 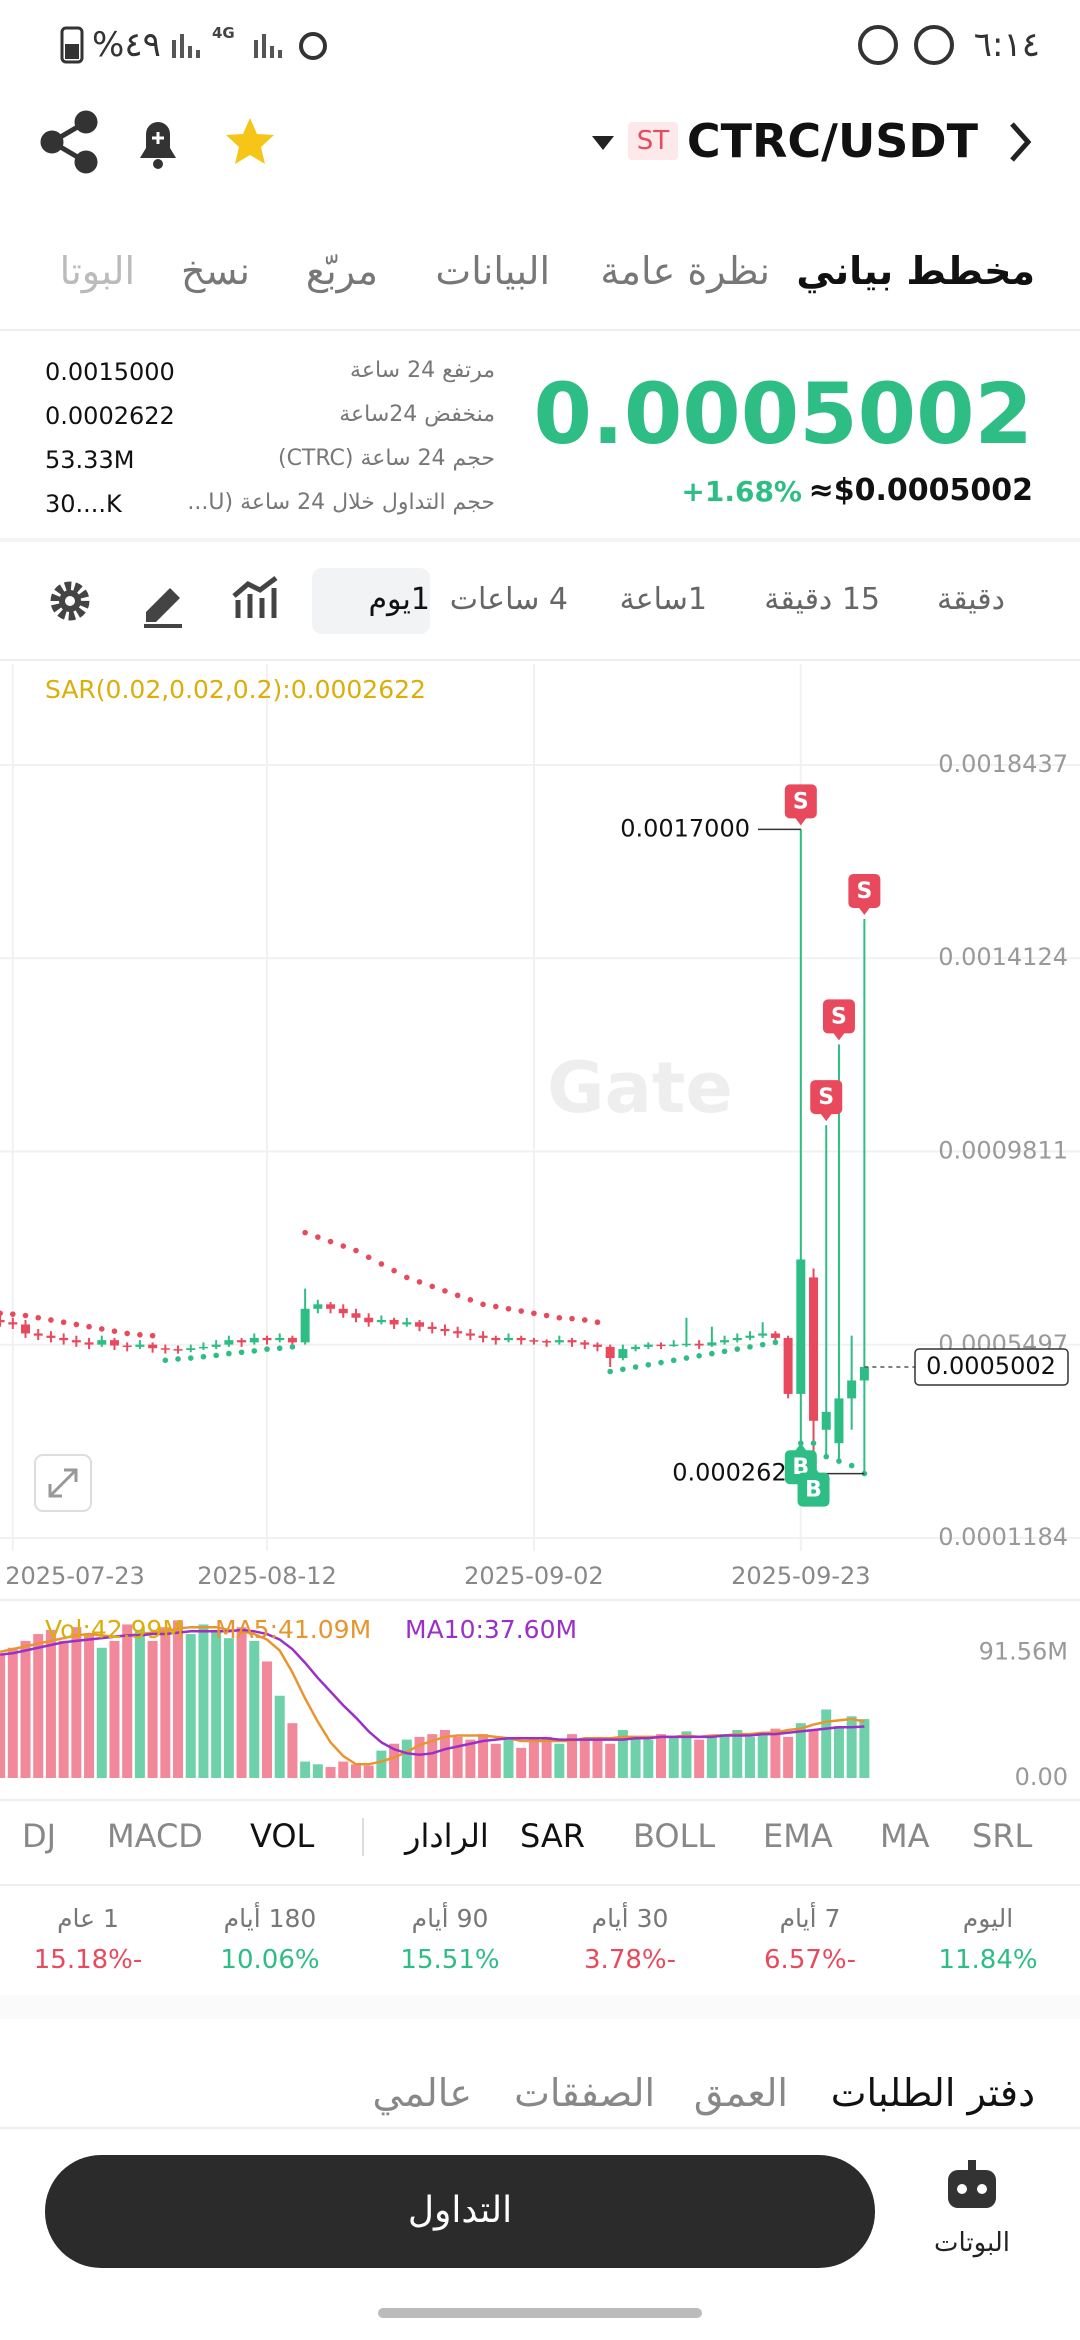 I want to click on ma5-label: MA5:41.09M, so click(x=293, y=1629).